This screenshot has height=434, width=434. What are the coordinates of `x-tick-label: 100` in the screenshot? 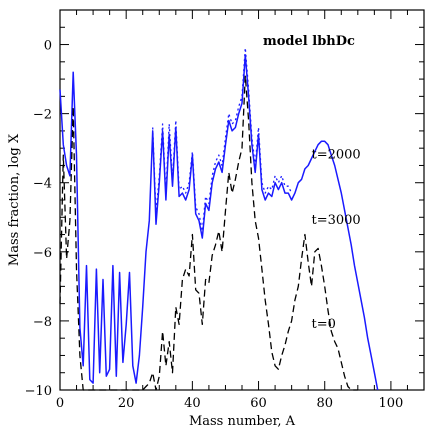 It's located at (390, 403).